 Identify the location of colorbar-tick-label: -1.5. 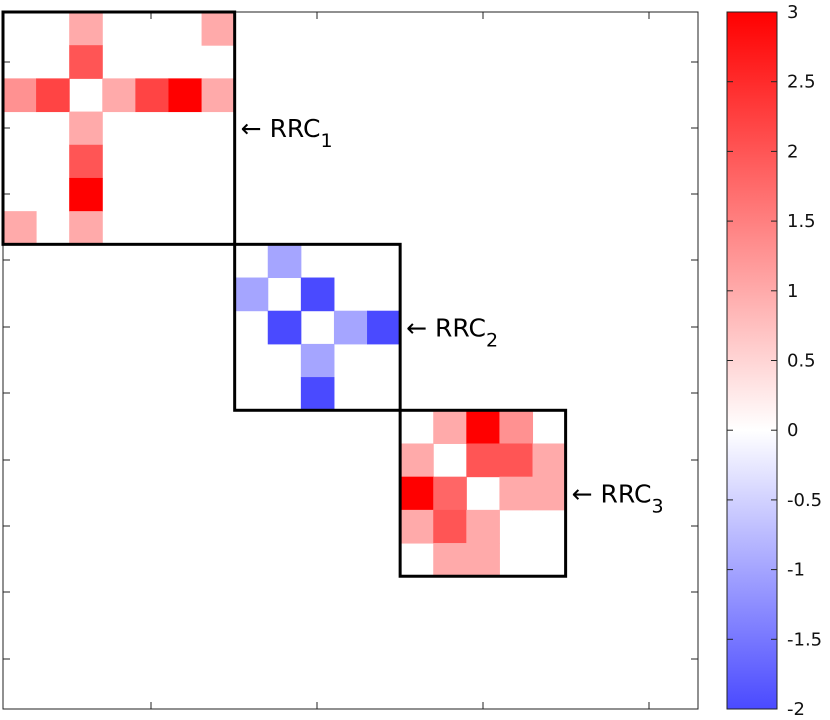
(804, 639).